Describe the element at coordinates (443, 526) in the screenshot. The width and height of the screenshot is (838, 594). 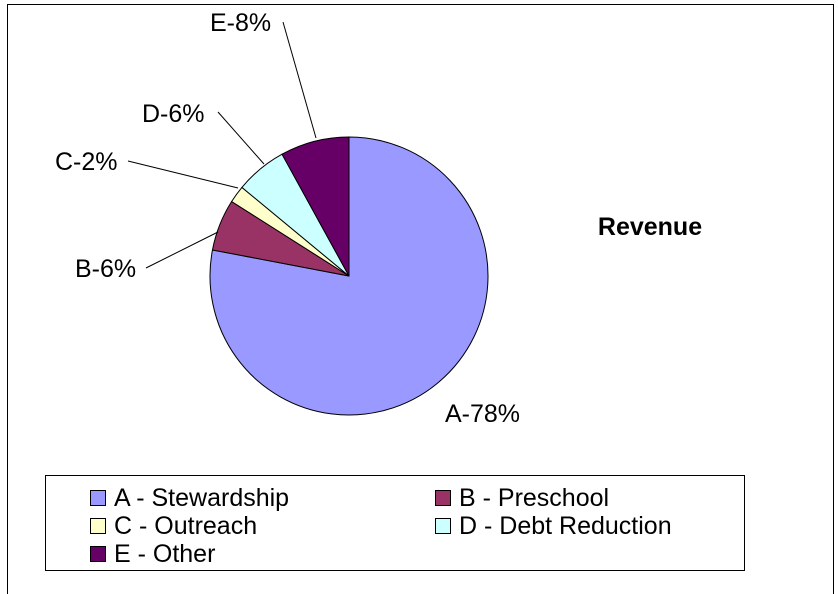
I see `legend-swatch-d` at that location.